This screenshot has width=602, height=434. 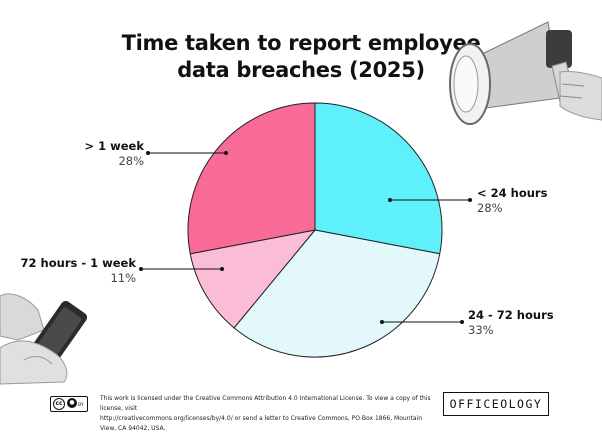 I want to click on slice-value-3: 11%, so click(x=123, y=278).